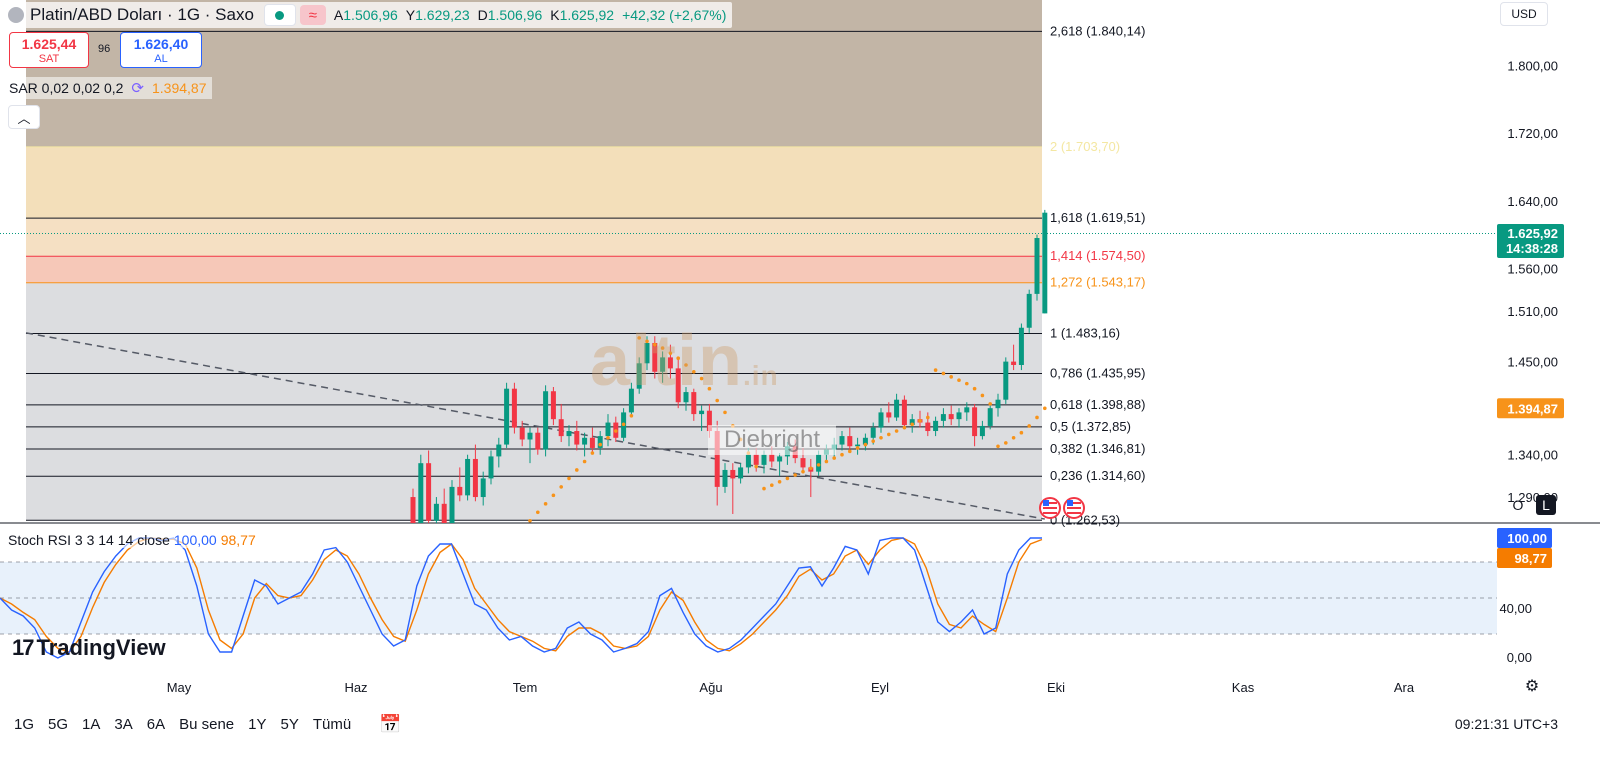 The width and height of the screenshot is (1600, 759). I want to click on range-button-5: Bu sene, so click(207, 724).